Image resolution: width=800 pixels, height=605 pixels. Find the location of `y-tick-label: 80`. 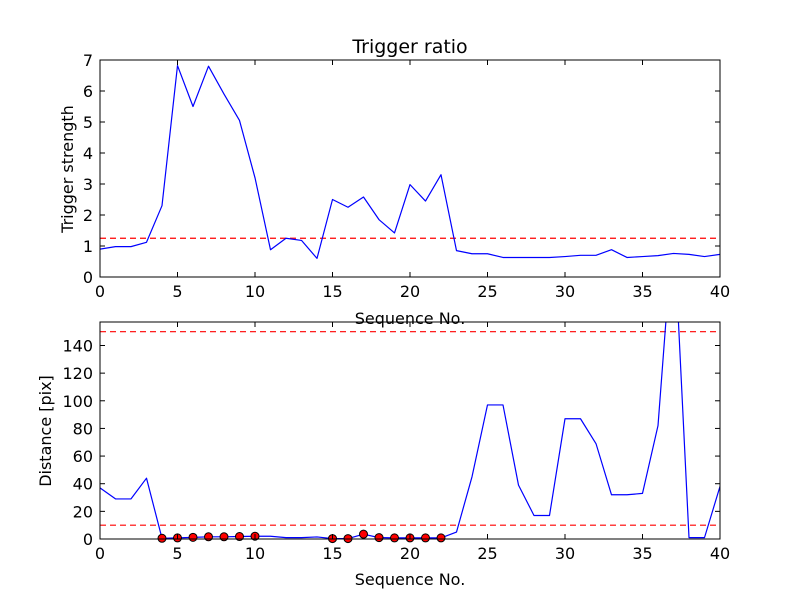

y-tick-label: 80 is located at coordinates (83, 428).